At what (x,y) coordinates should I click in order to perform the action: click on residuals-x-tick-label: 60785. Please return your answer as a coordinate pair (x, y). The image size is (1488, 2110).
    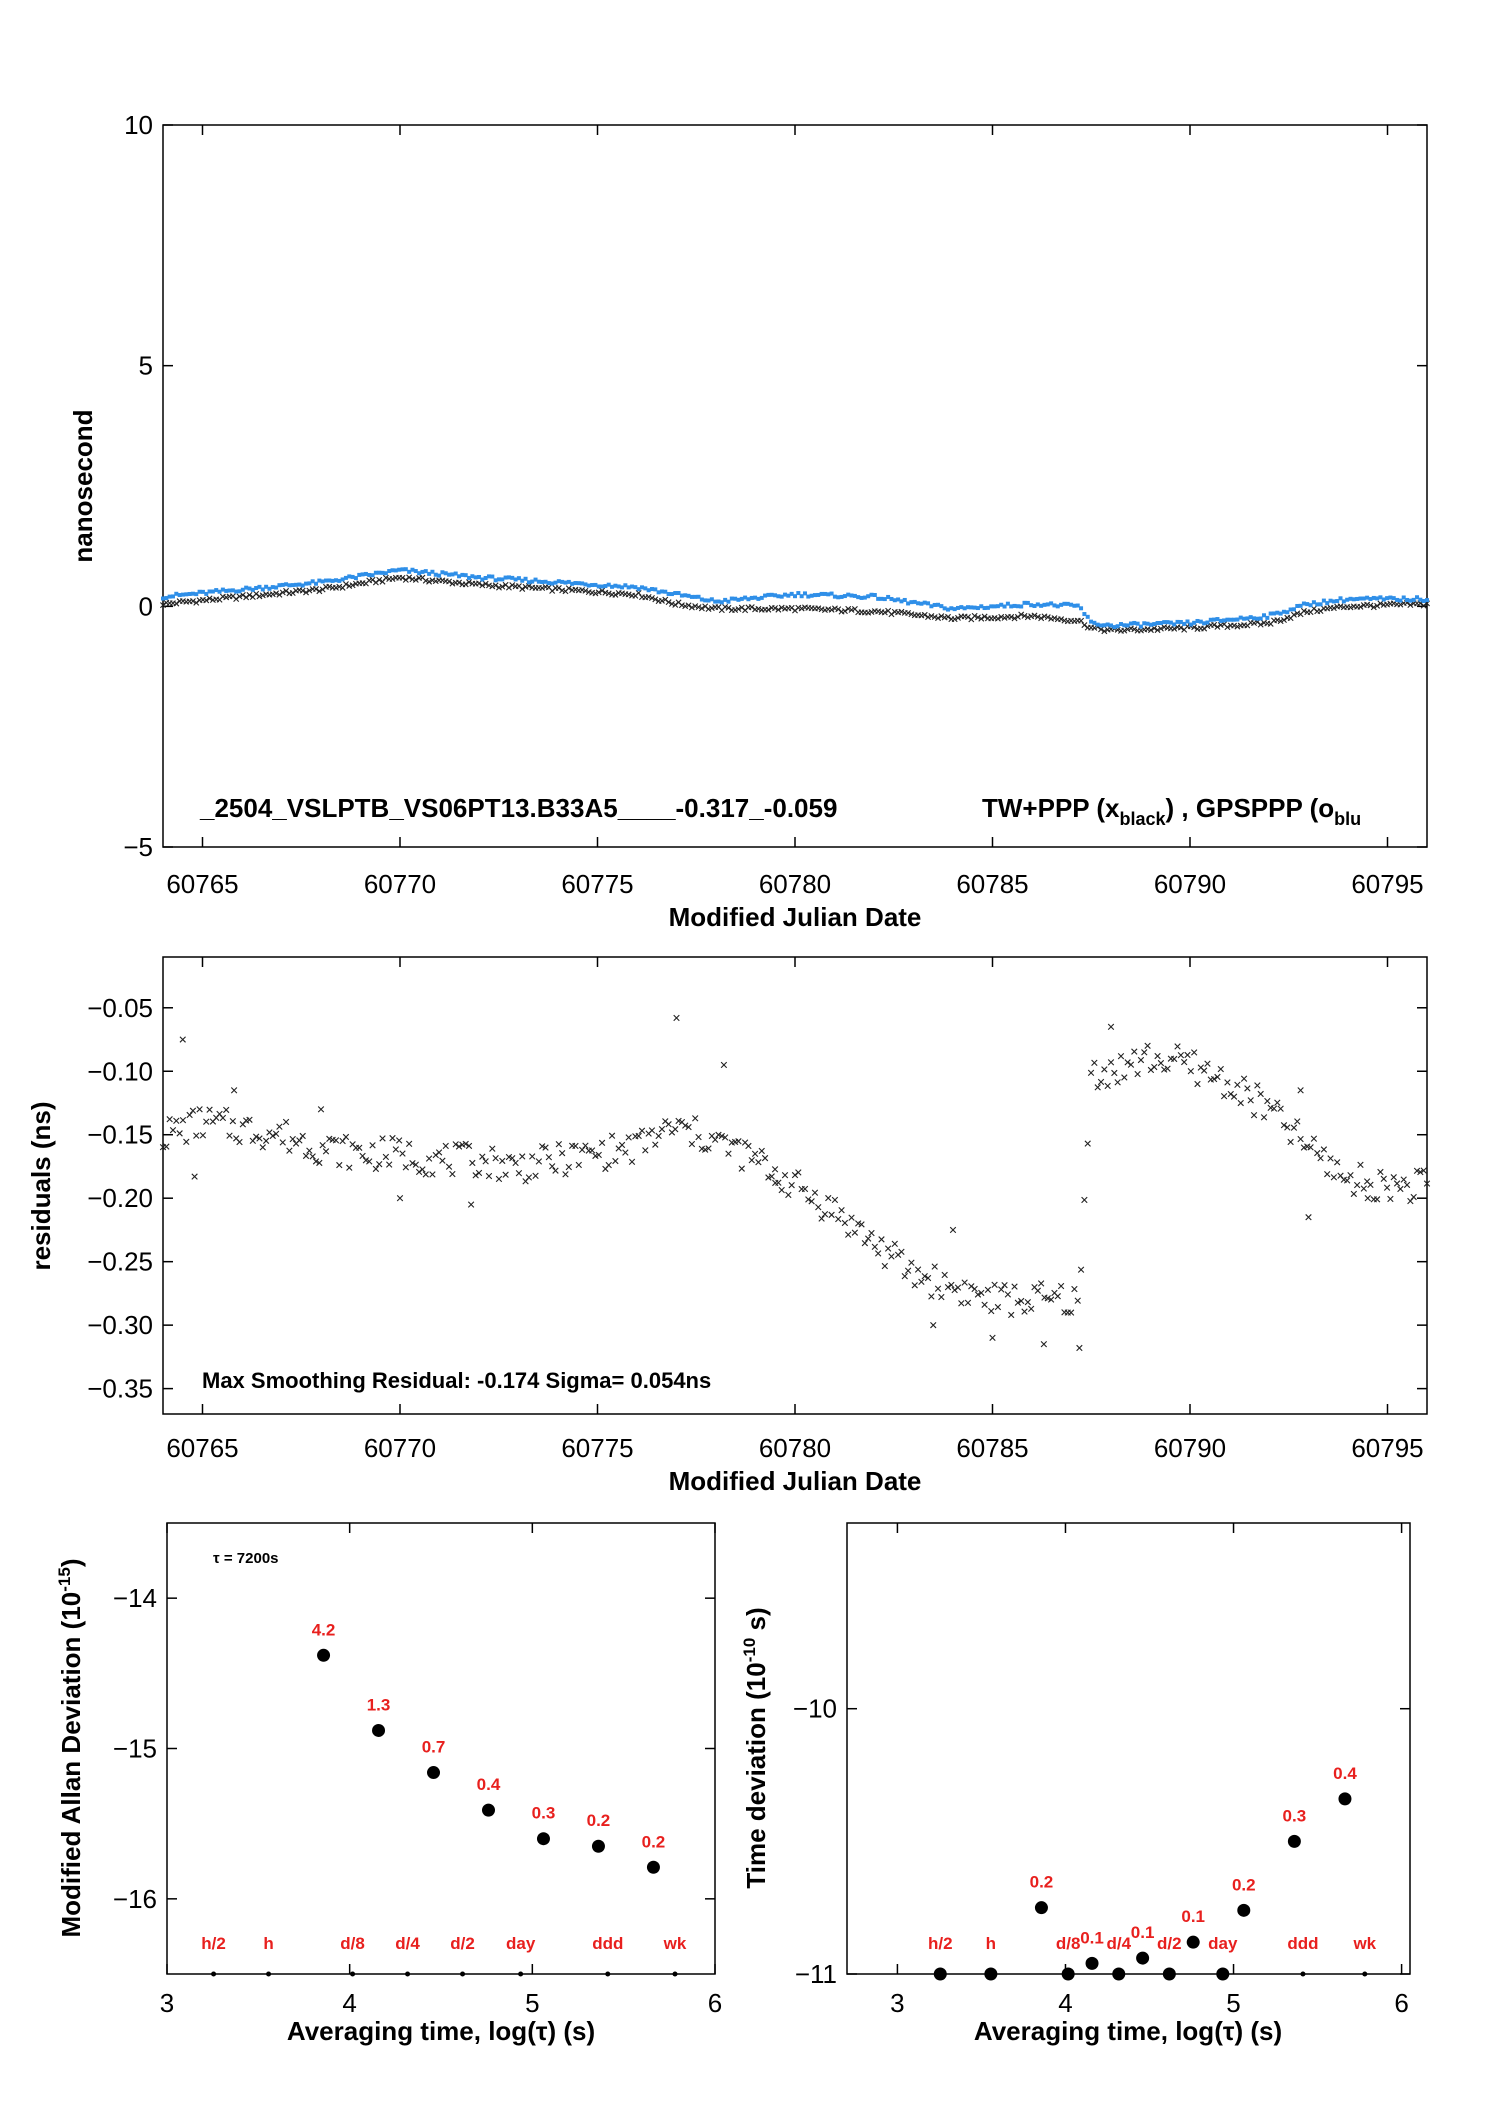
    Looking at the image, I should click on (992, 1448).